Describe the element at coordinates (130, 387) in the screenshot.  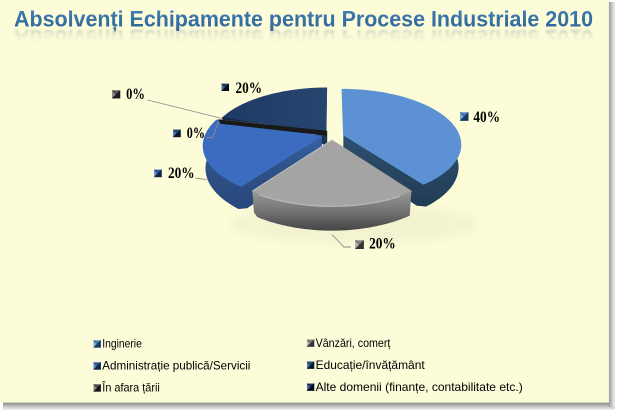
I see `svg-text: În afara țării` at that location.